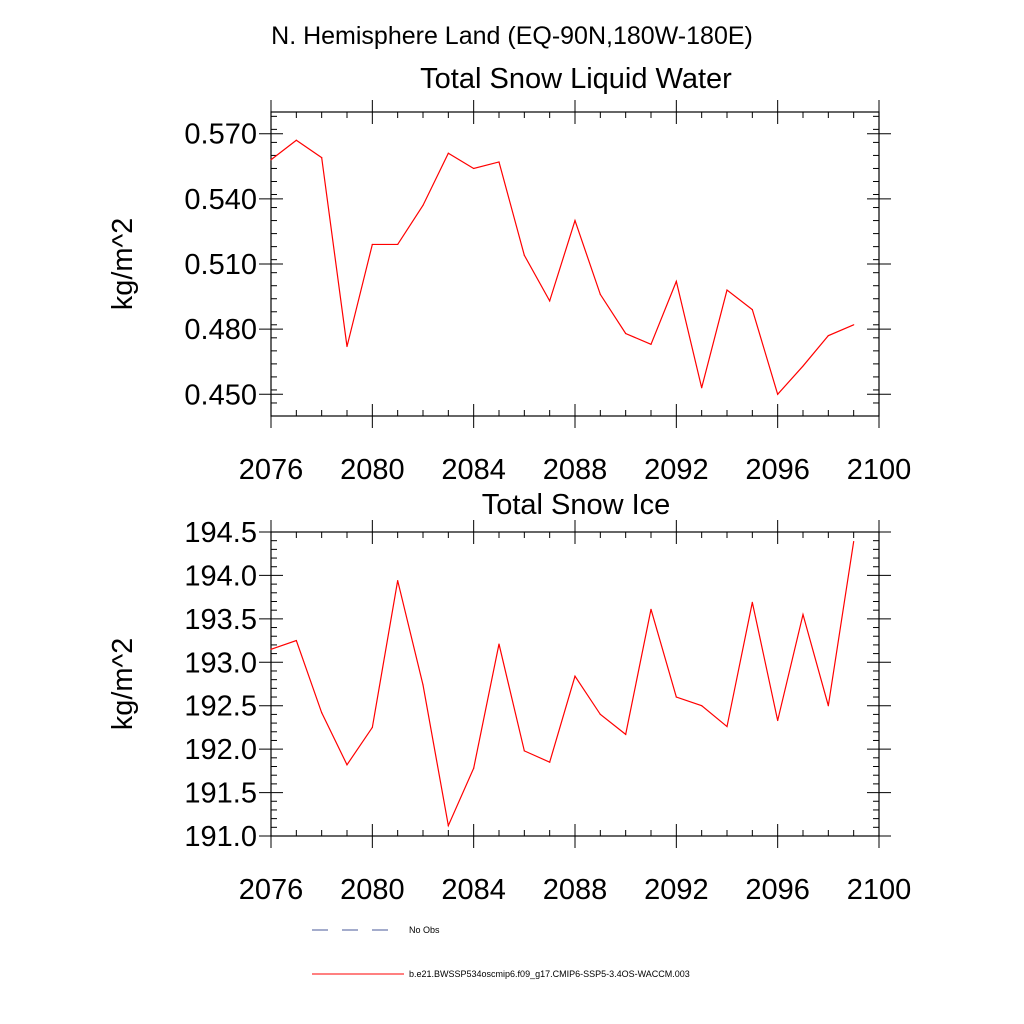 The image size is (1024, 1024). Describe the element at coordinates (220, 330) in the screenshot. I see `y-tick-label: 0.480` at that location.